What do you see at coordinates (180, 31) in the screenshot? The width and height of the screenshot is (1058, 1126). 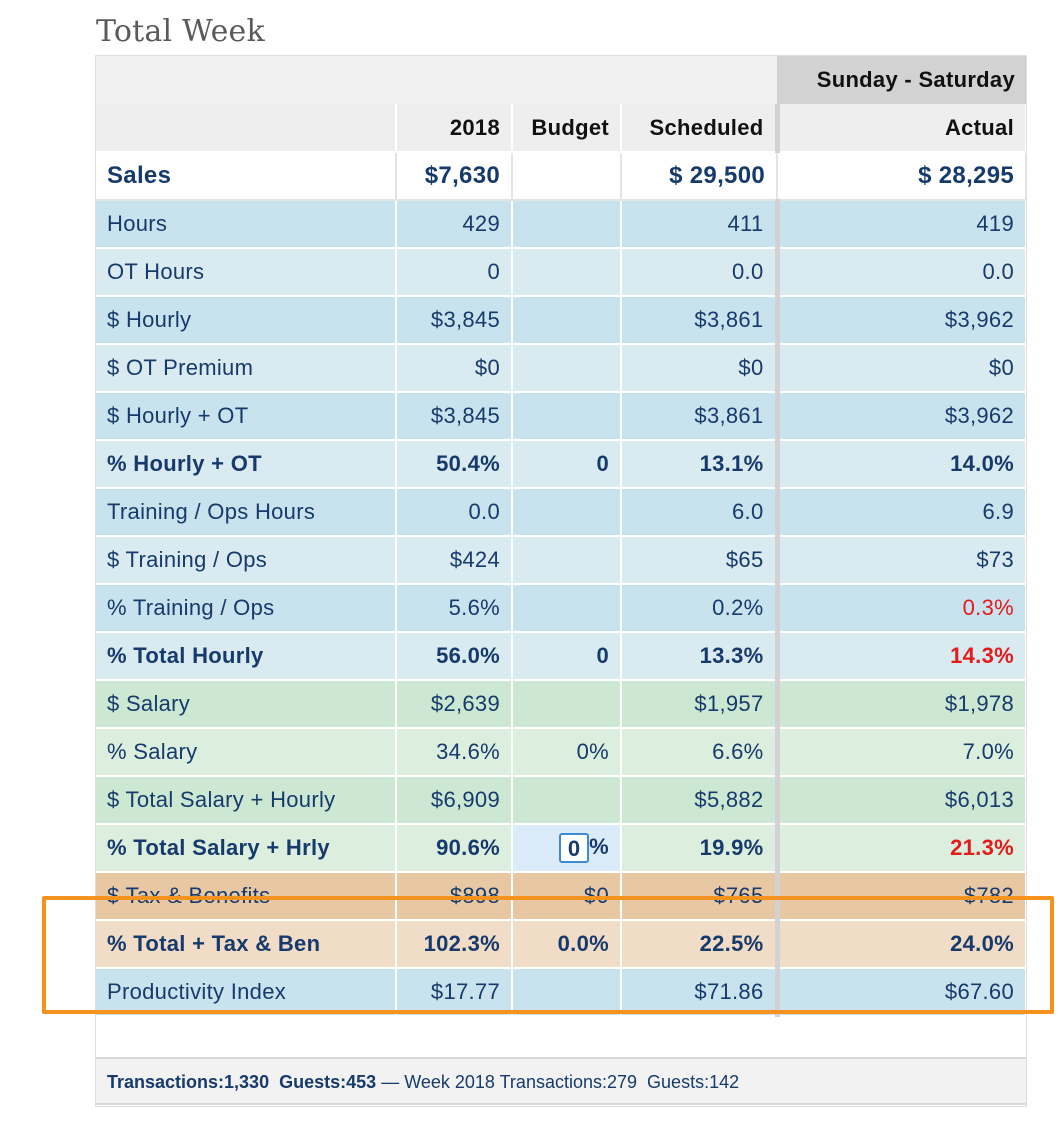 I see `page-title: Total Week` at bounding box center [180, 31].